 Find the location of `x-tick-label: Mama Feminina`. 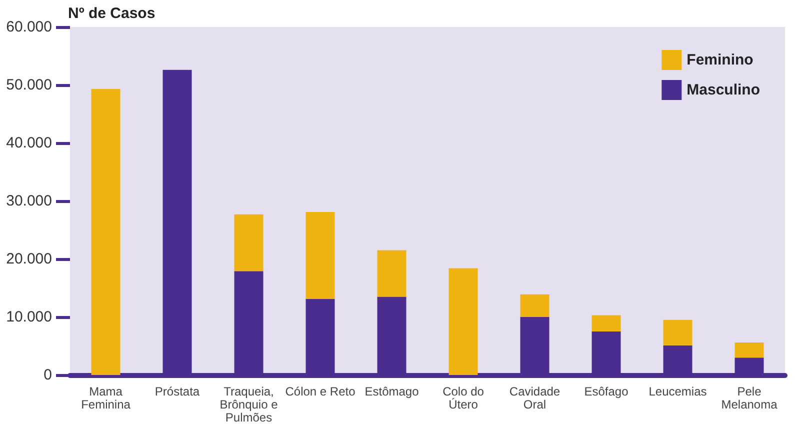

x-tick-label: Mama Feminina is located at coordinates (106, 398).